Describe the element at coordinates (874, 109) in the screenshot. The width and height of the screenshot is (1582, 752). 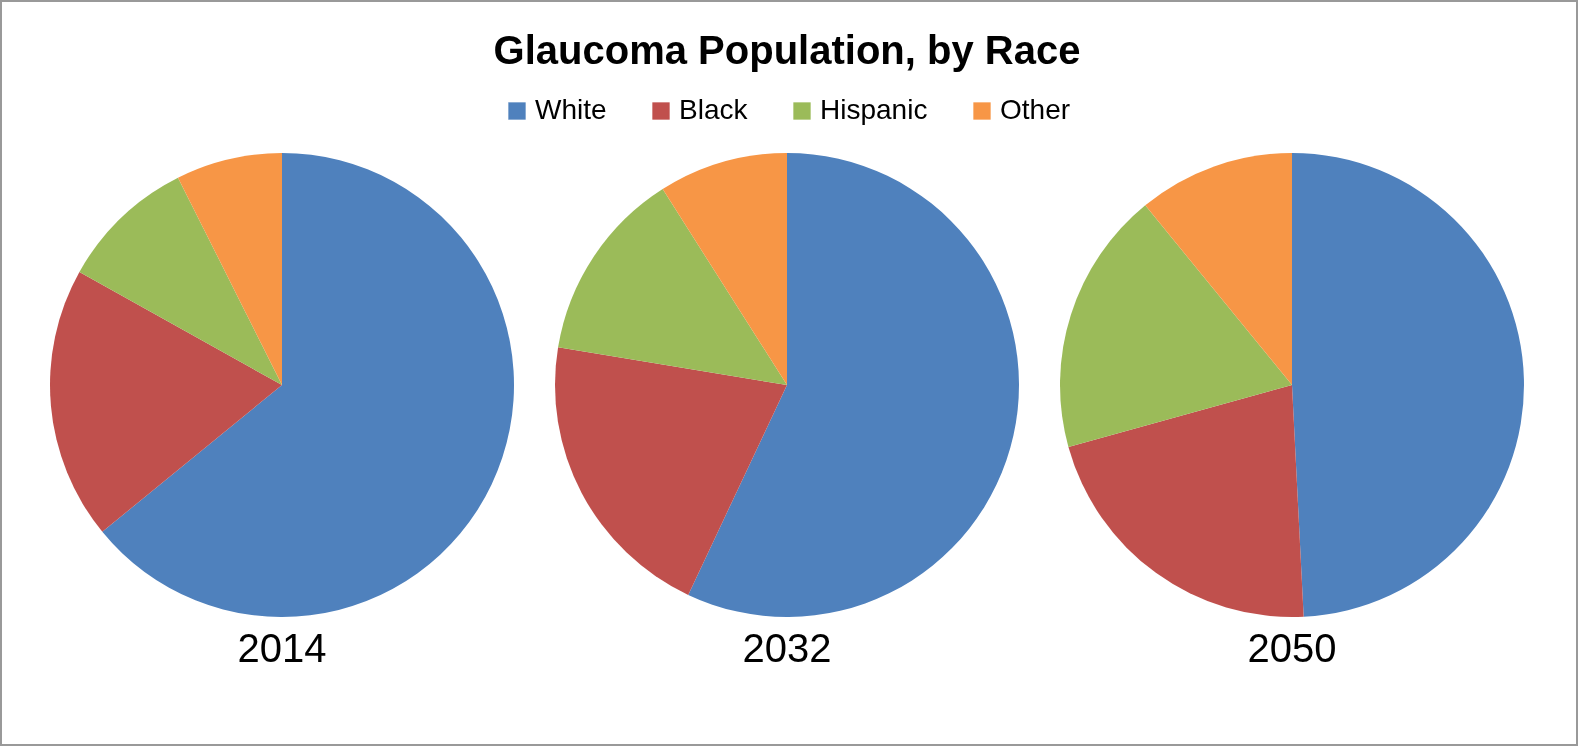
I see `legend-label: Hispanic` at that location.